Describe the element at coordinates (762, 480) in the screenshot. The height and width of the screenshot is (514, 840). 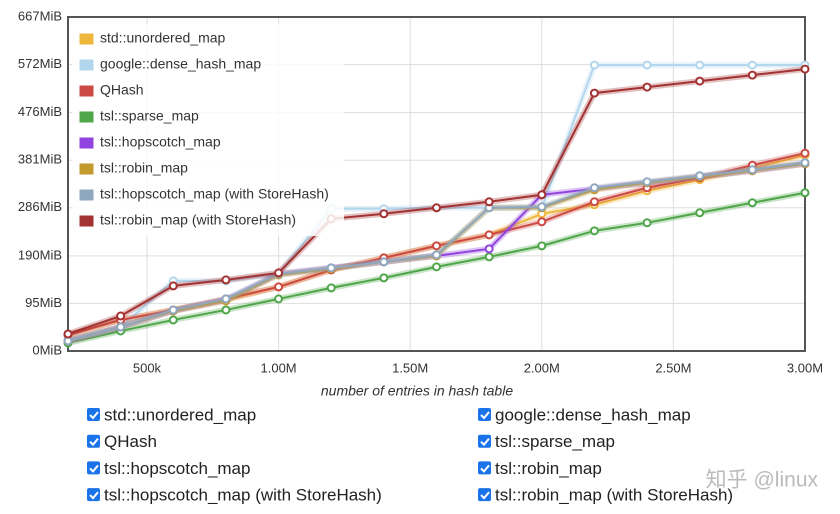
I see `watermark: 知乎 @linux` at that location.